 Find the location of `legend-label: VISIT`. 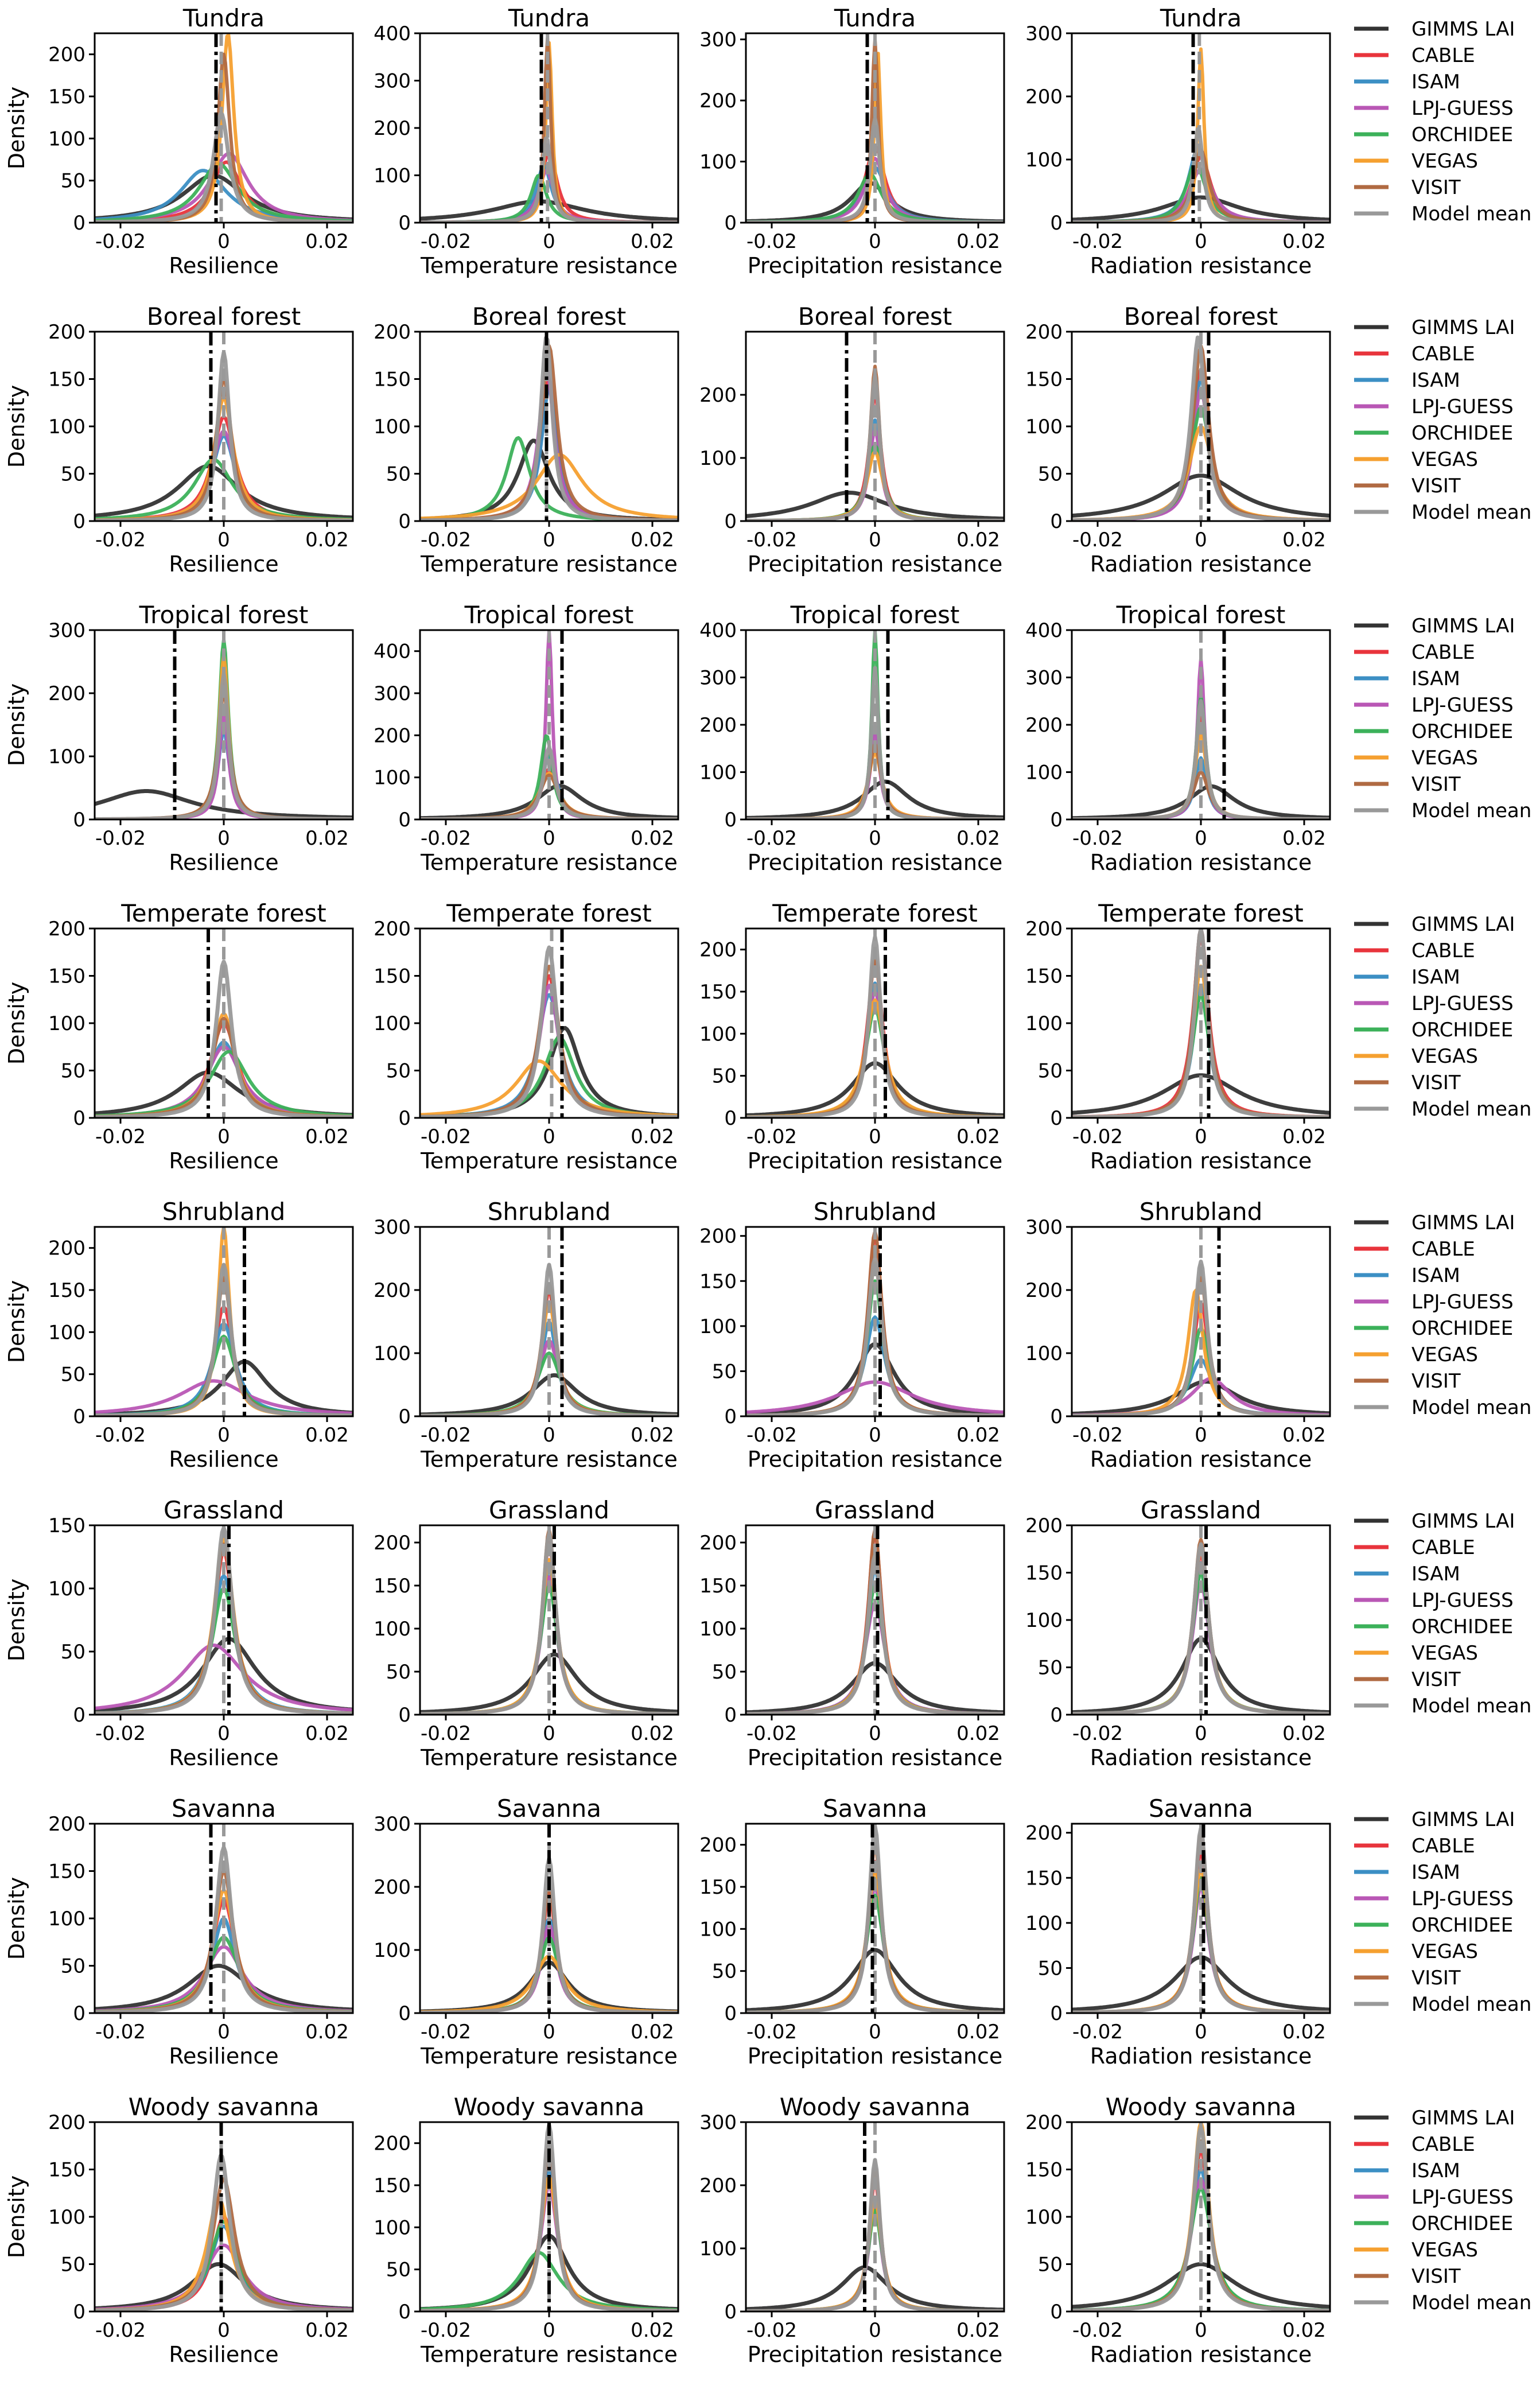

legend-label: VISIT is located at coordinates (1436, 1381).